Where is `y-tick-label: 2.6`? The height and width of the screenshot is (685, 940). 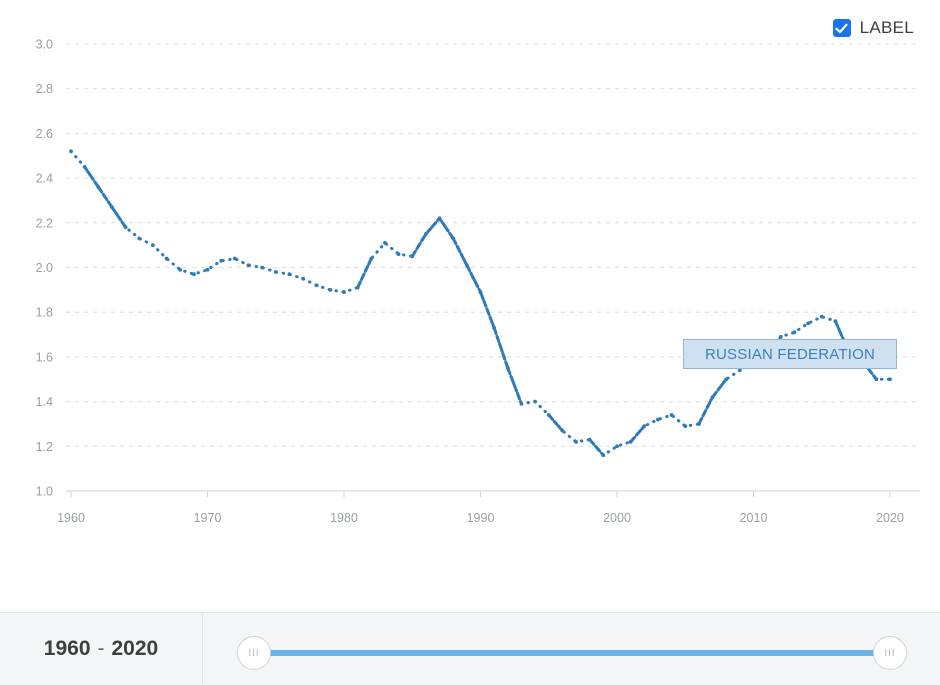
y-tick-label: 2.6 is located at coordinates (44, 134).